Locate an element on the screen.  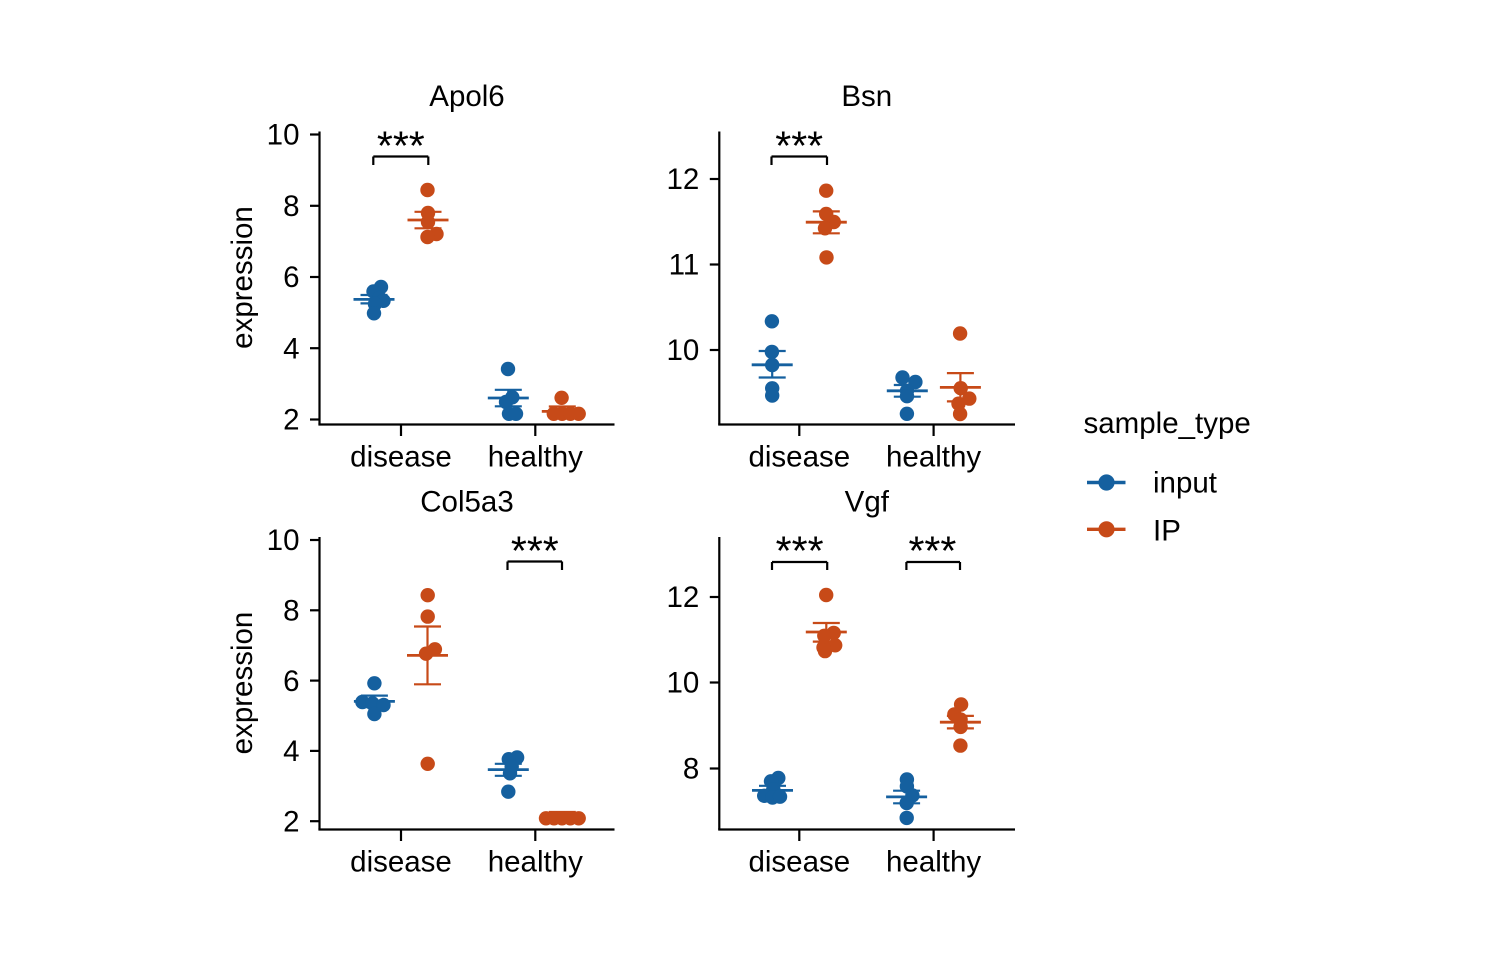
svg-text: 11 is located at coordinates (684, 265).